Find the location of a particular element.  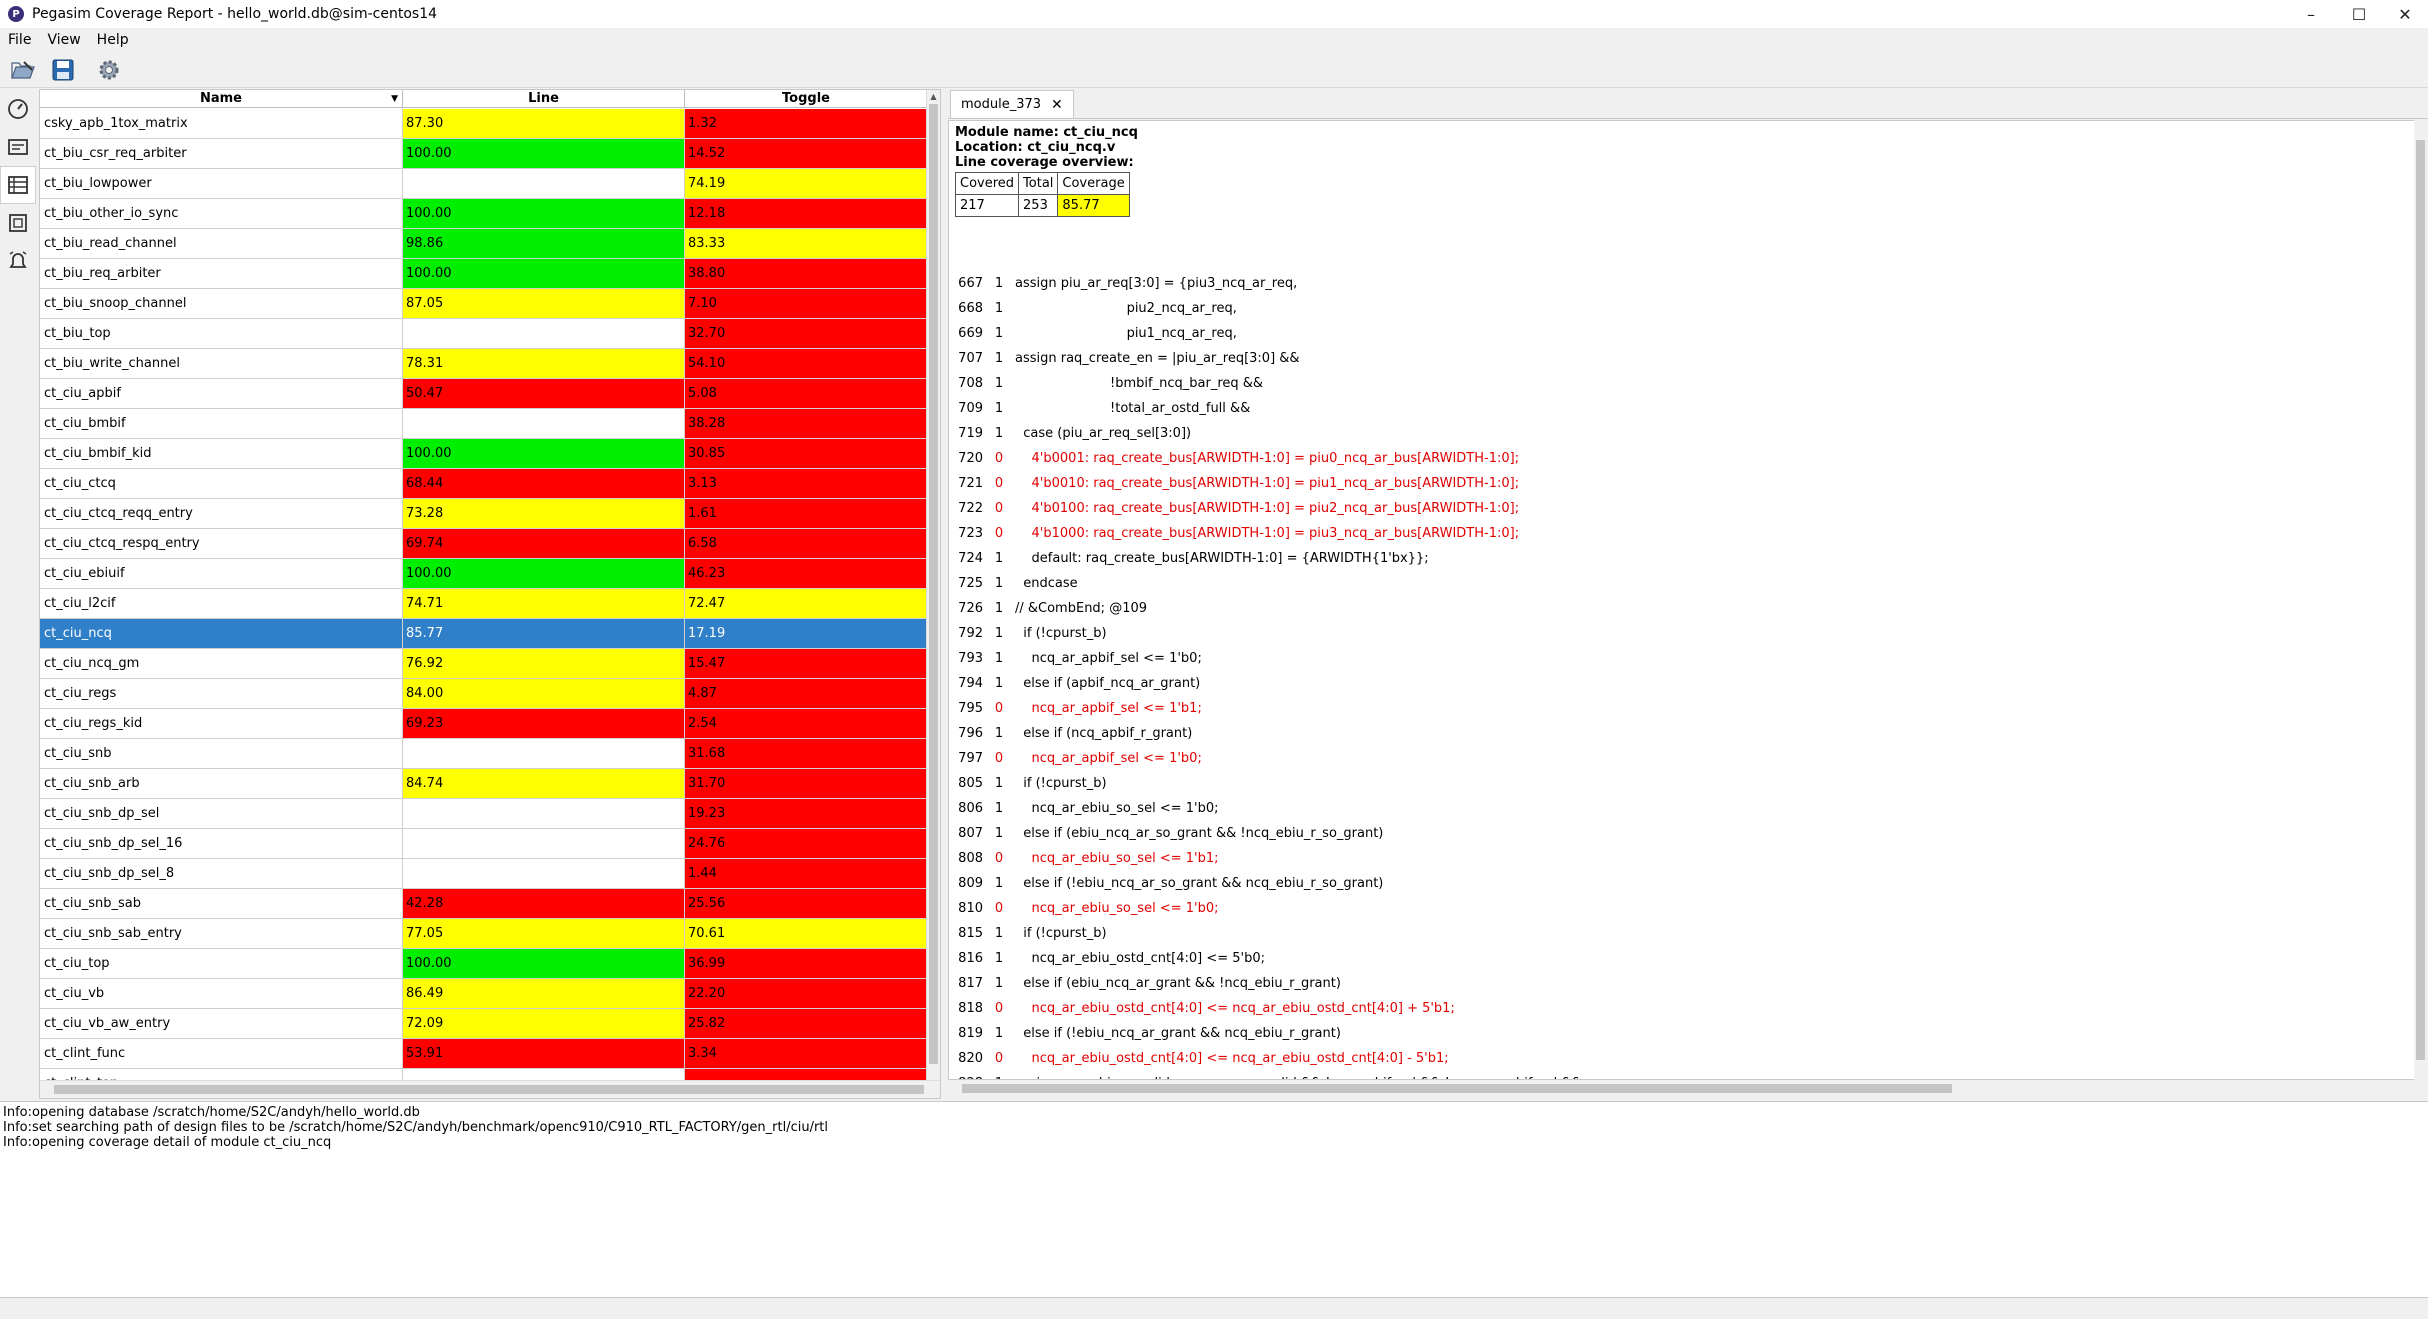

table-row: ct_biu_write_channel 78.31 54.10 is located at coordinates (484, 364).